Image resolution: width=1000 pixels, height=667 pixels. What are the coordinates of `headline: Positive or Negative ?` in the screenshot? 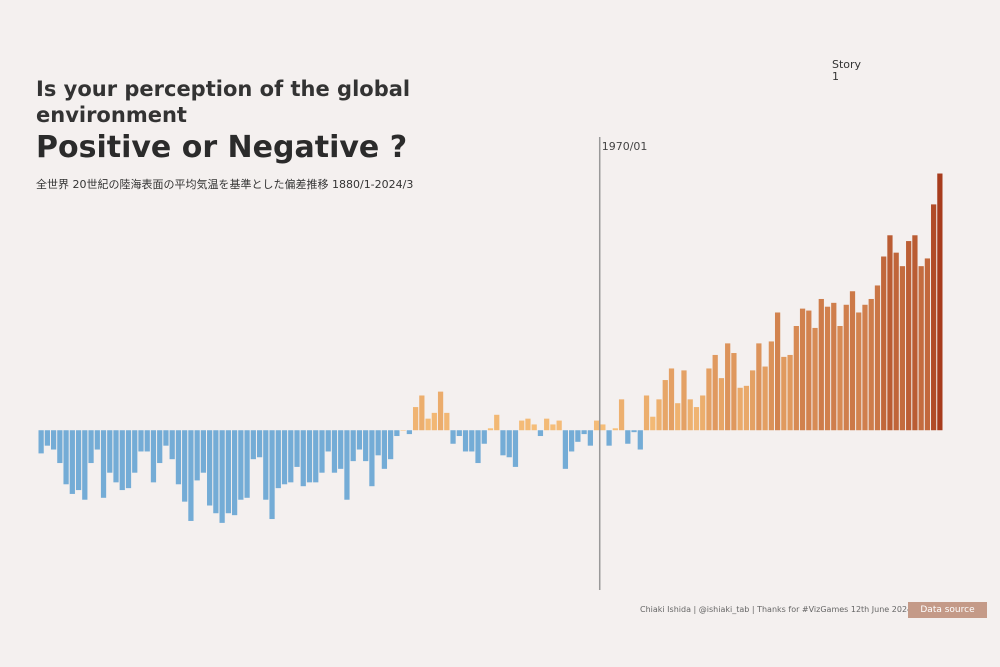 It's located at (222, 147).